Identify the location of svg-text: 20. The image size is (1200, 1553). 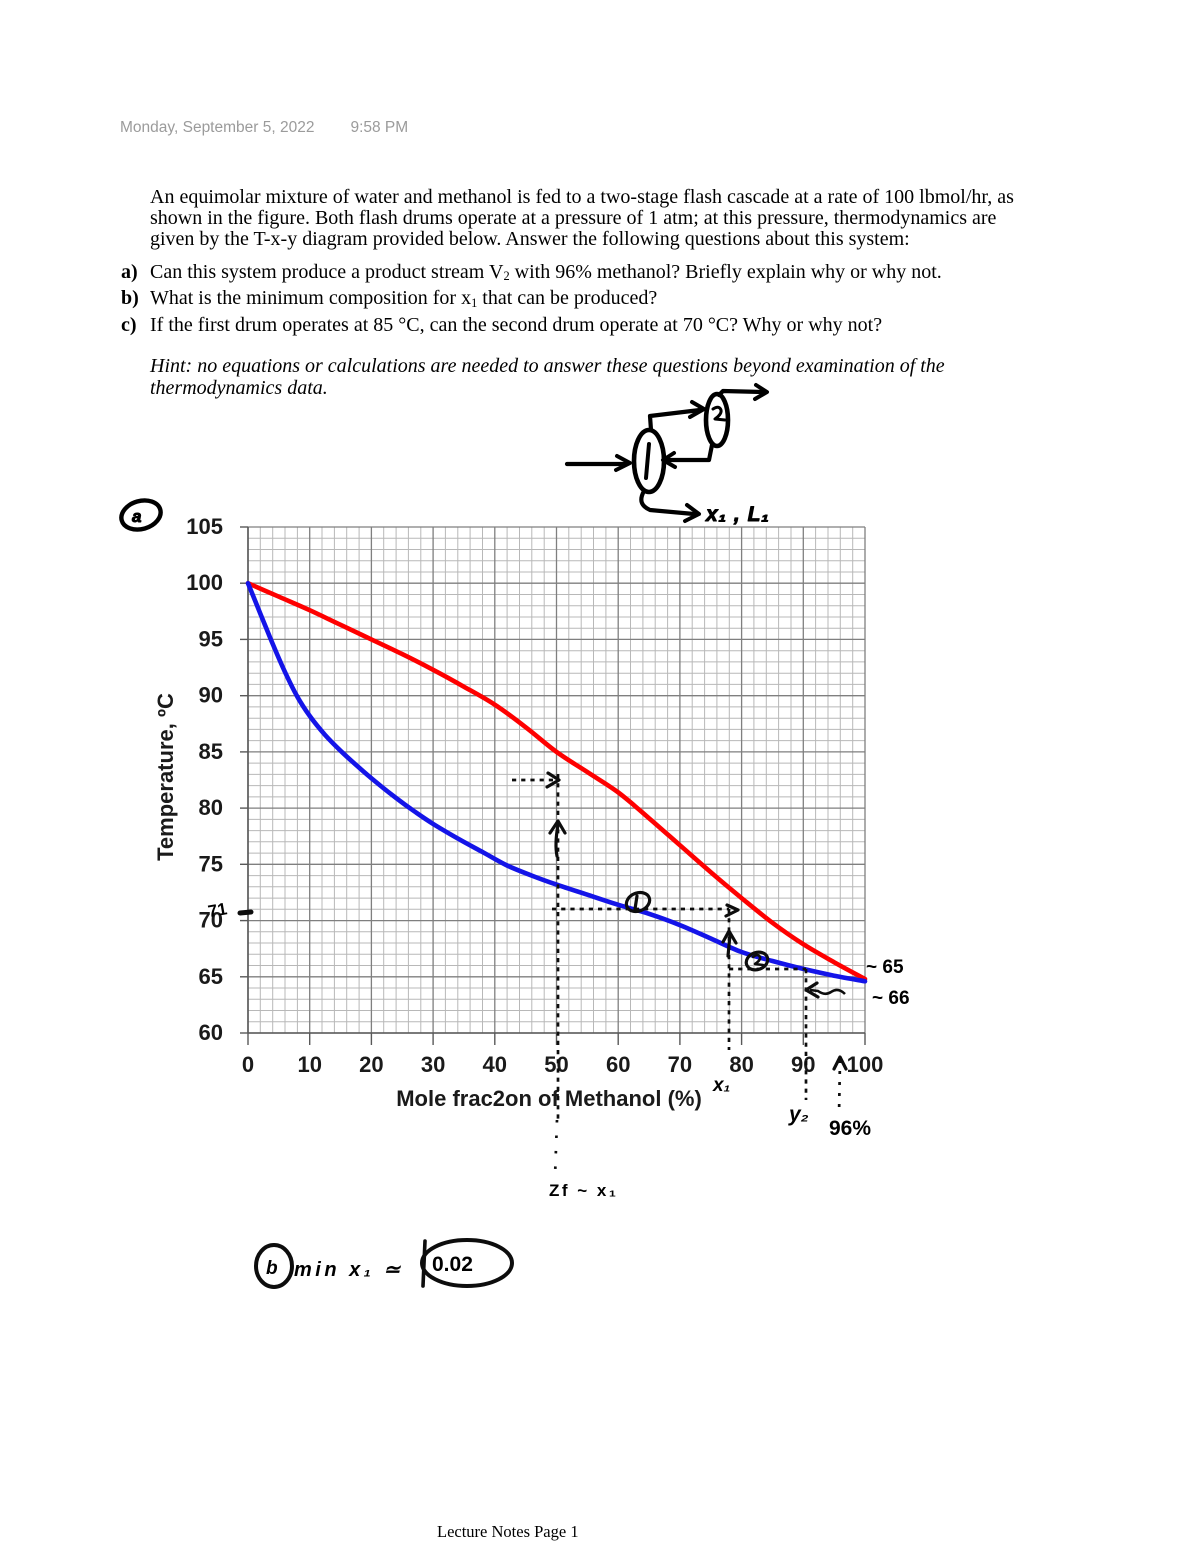
(371, 1064).